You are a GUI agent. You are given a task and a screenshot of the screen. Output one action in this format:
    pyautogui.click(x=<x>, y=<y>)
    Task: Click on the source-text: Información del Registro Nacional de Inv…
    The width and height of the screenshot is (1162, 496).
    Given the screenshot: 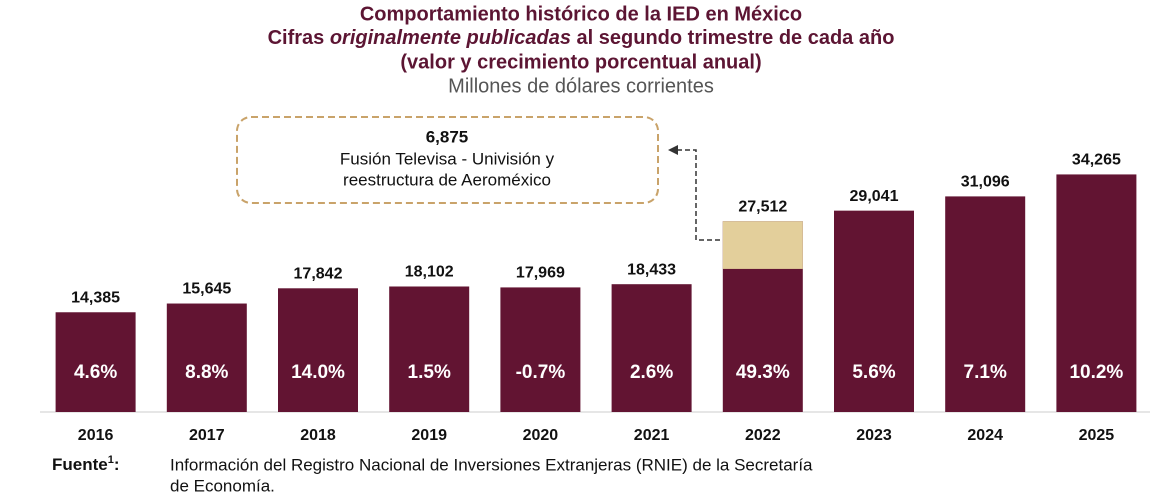 What is the action you would take?
    pyautogui.click(x=491, y=464)
    